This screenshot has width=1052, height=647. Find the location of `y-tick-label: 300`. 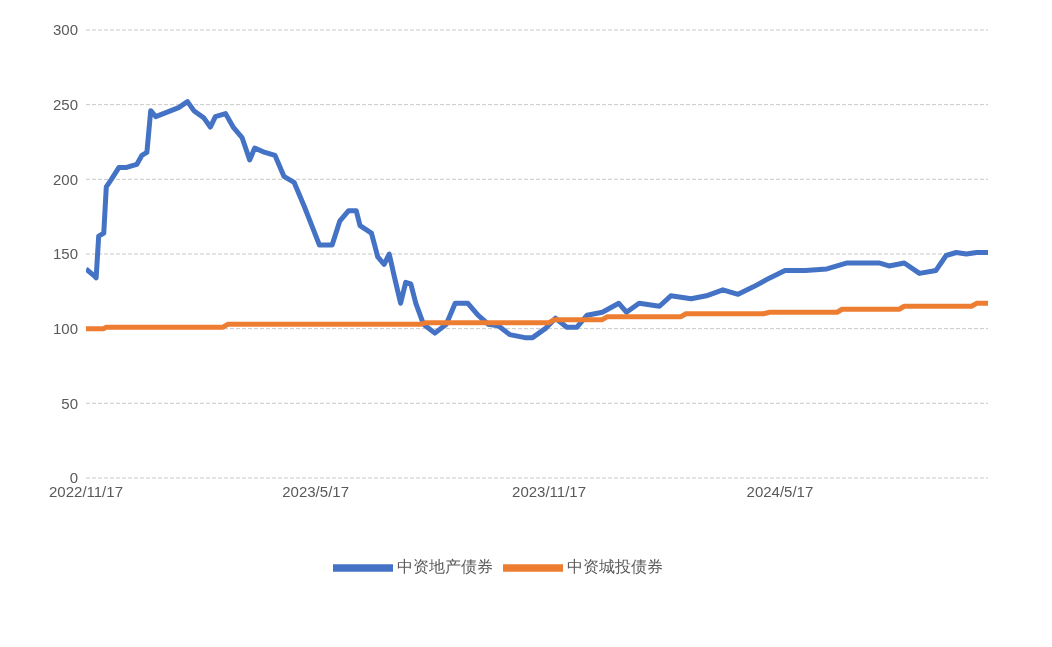

y-tick-label: 300 is located at coordinates (65, 30).